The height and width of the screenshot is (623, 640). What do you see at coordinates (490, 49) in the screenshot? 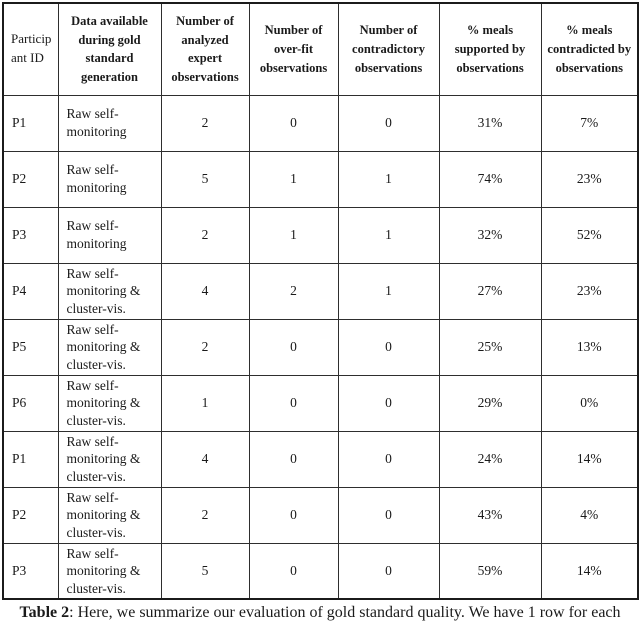
I see `column-header-meals-supported: % meals supported by observations` at bounding box center [490, 49].